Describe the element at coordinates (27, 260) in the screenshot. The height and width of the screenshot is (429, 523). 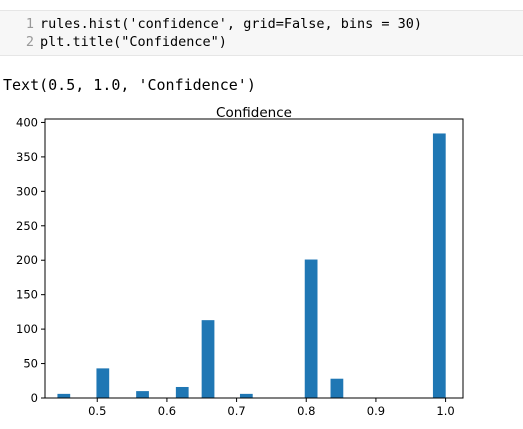
I see `y-tick-label: 200` at that location.